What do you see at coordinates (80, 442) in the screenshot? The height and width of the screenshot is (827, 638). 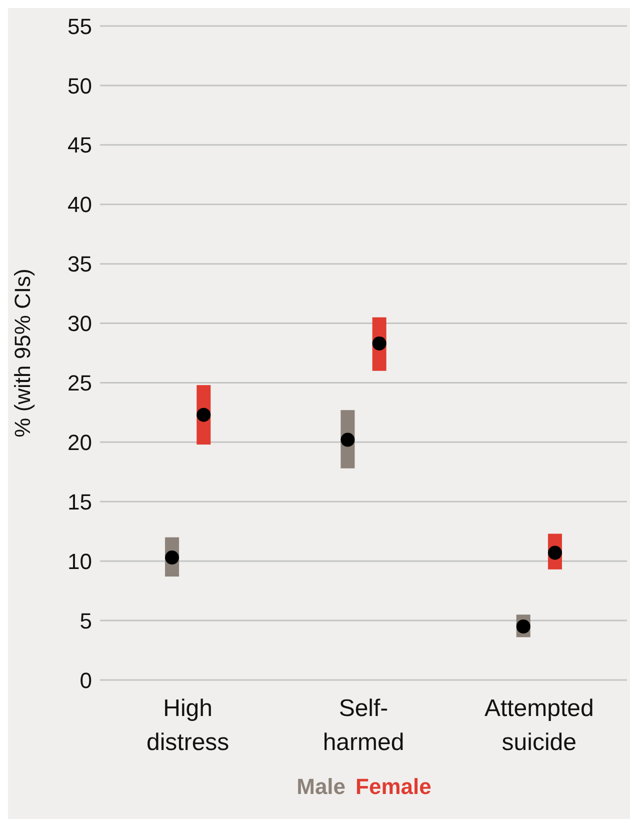 I see `y-tick-label: 20` at bounding box center [80, 442].